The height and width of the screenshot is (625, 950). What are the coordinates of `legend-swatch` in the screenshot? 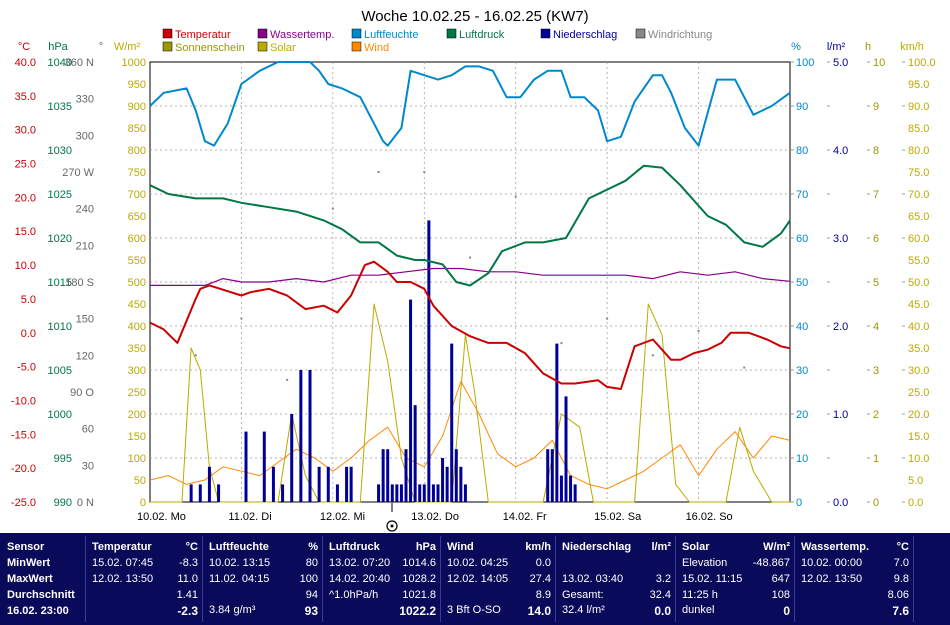 It's located at (356, 46).